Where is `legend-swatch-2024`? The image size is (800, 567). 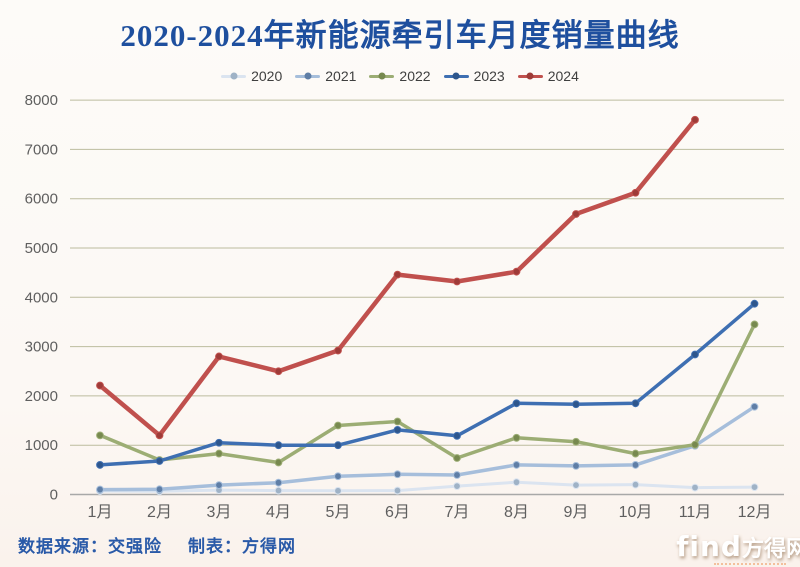 legend-swatch-2024 is located at coordinates (530, 76).